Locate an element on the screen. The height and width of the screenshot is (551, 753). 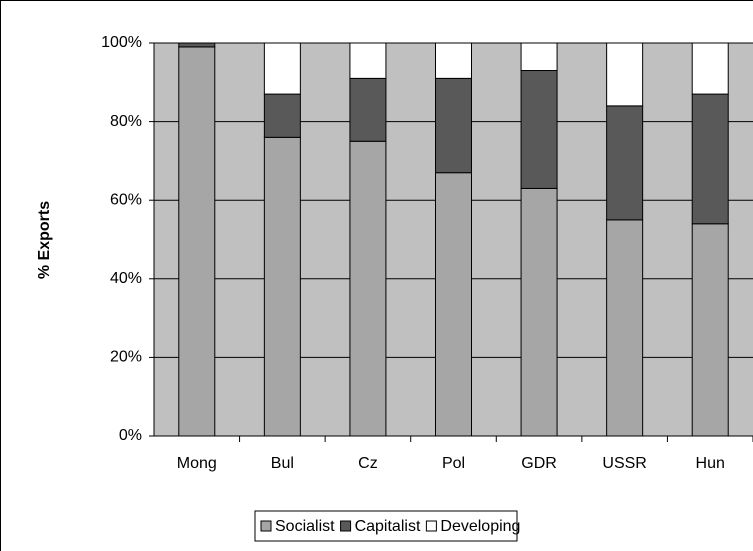
legend-label: Capitalist is located at coordinates (388, 526).